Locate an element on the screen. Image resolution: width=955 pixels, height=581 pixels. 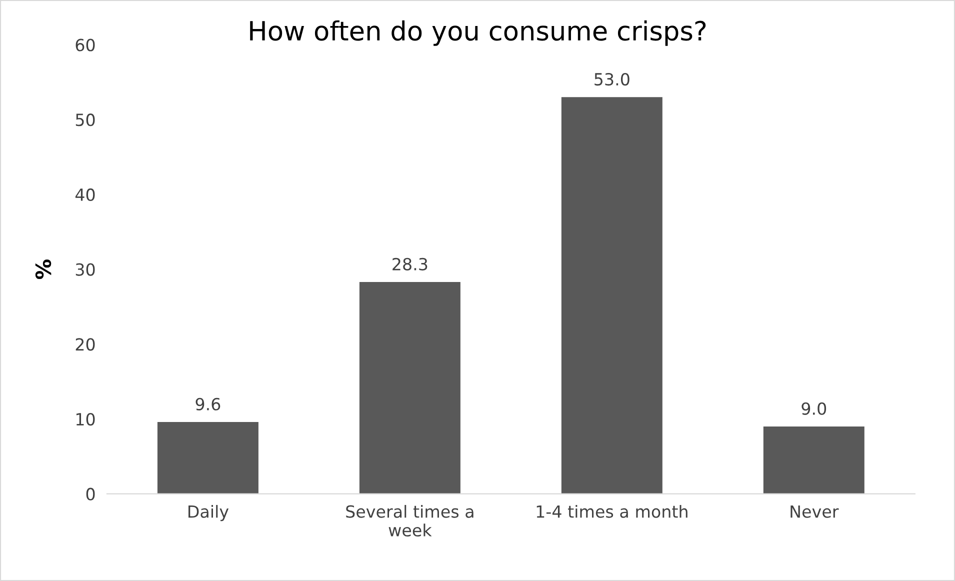
x-tick-label: Daily is located at coordinates (208, 513).